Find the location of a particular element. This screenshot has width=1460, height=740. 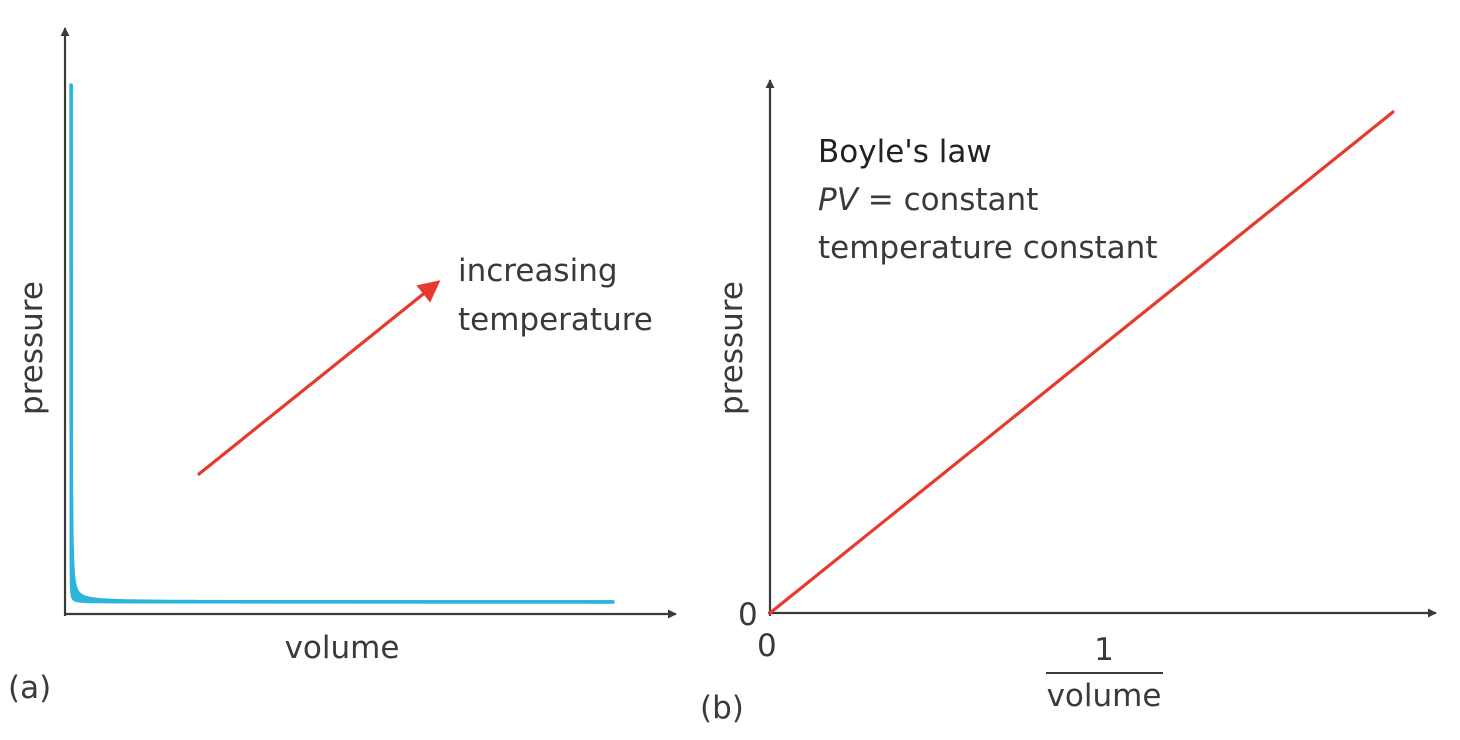

chart-b-title: Boyle's law is located at coordinates (905, 152).